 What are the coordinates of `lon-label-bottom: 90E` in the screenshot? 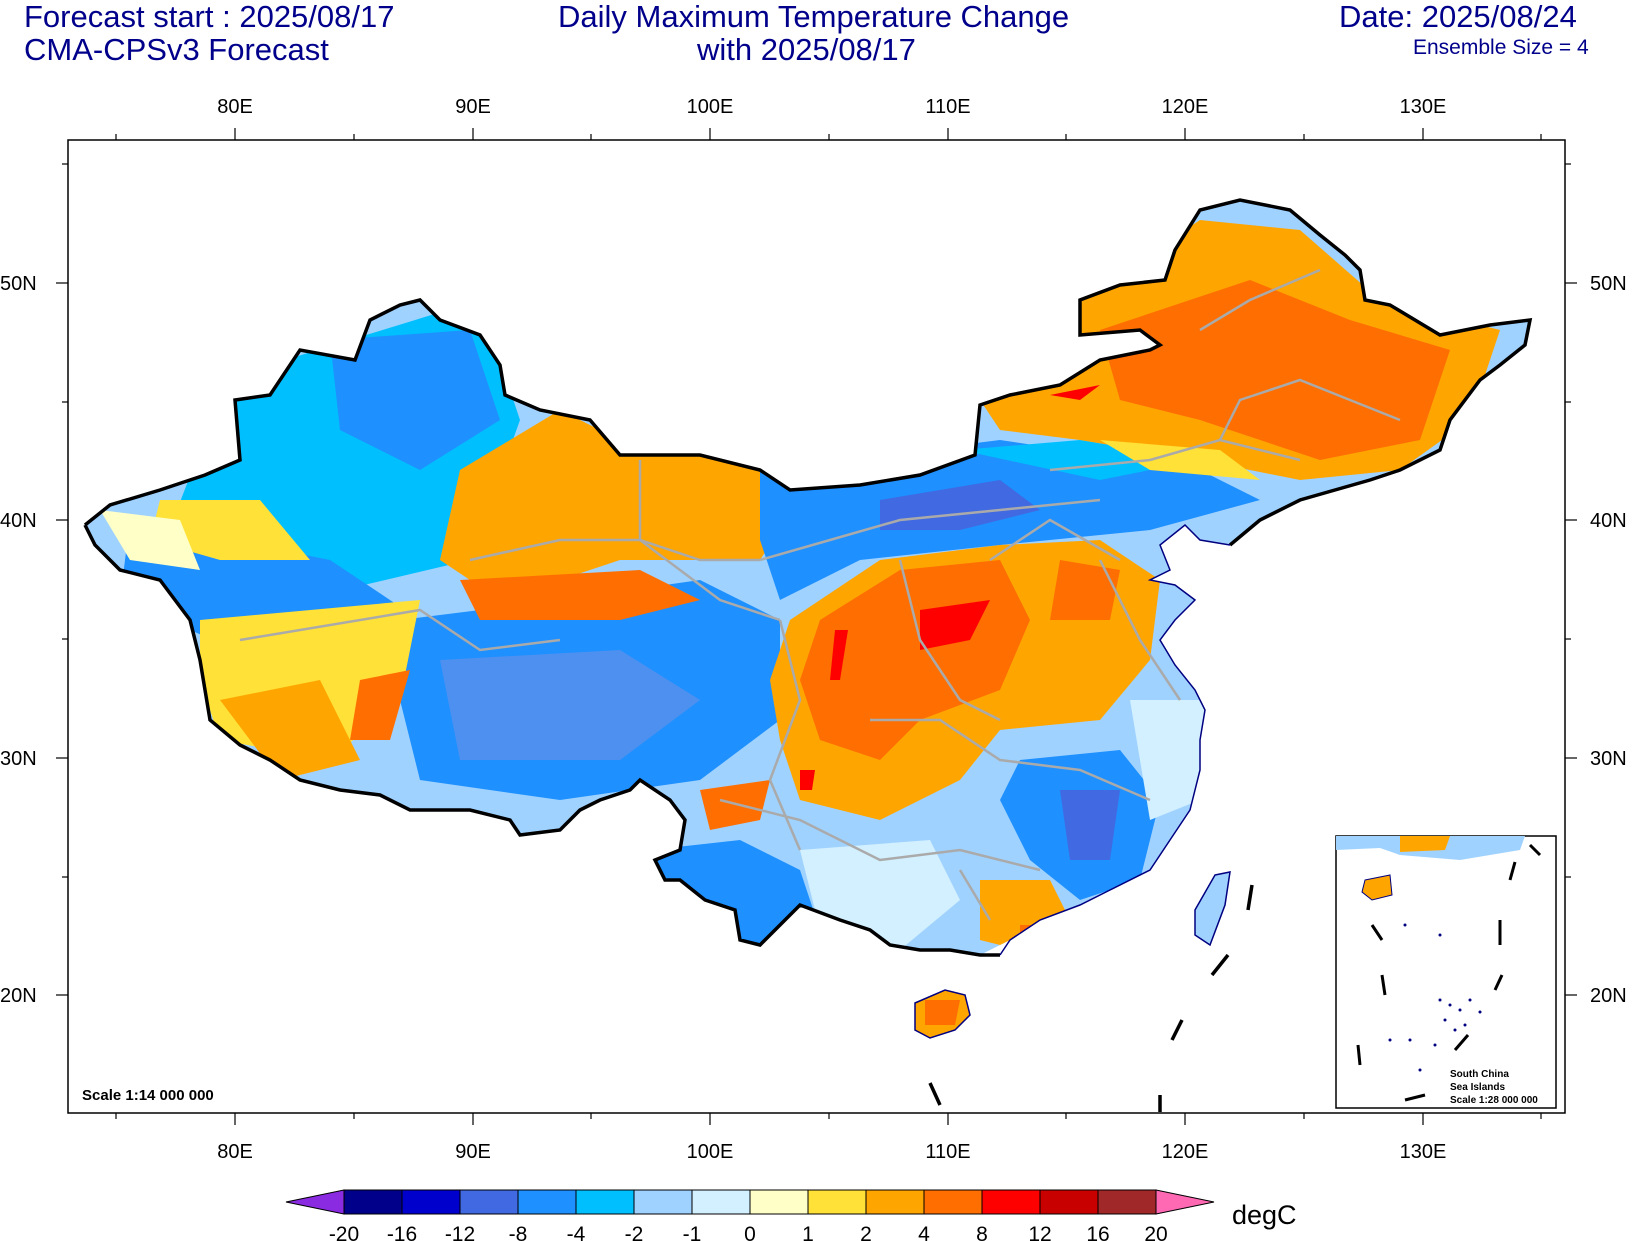 It's located at (473, 1152).